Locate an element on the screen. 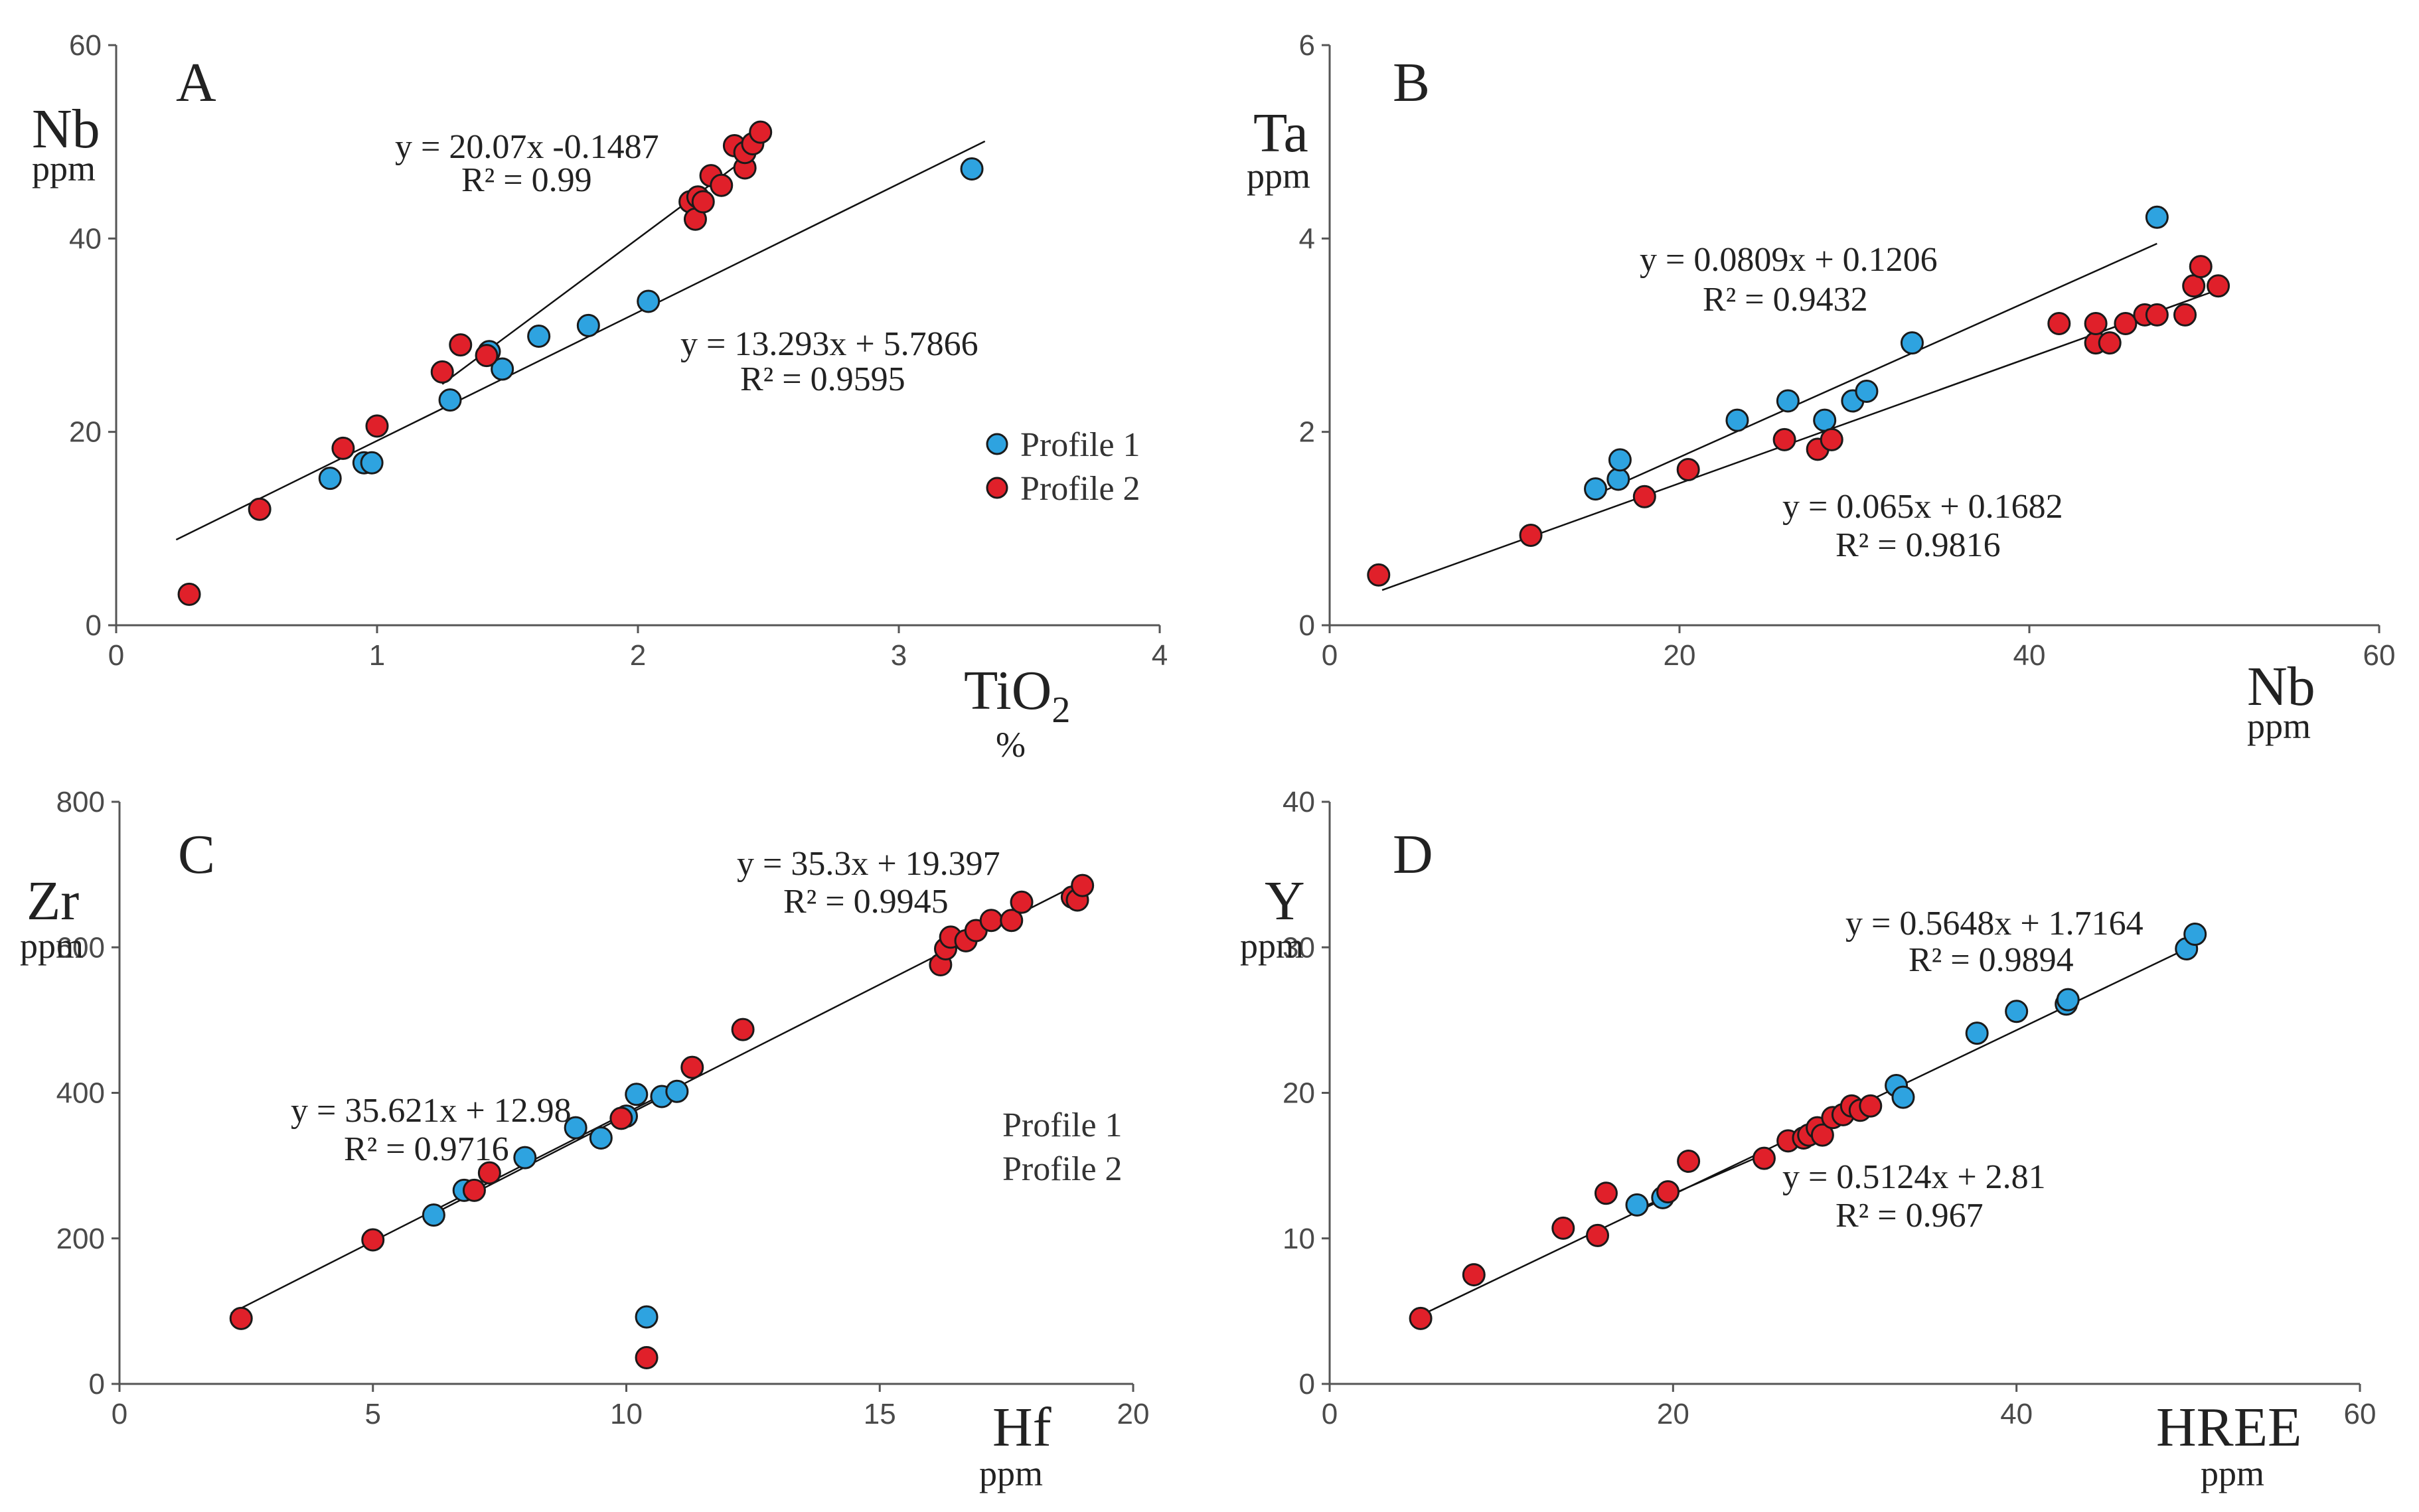 The image size is (2419, 1512). panel-c-fit-r2-profile-2: R² = 0.9945 is located at coordinates (866, 902).